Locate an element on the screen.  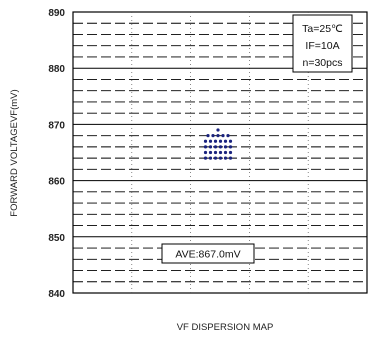
y-tick-label: 840 is located at coordinates (56, 294).